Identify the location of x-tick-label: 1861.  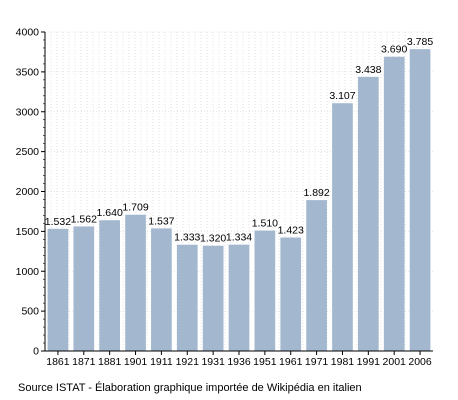
(58, 362).